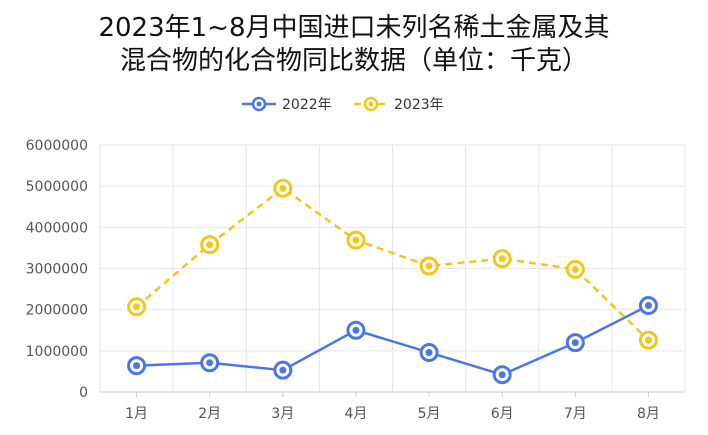 This screenshot has height=435, width=708. What do you see at coordinates (429, 414) in the screenshot?
I see `x-tick-label: 5月` at bounding box center [429, 414].